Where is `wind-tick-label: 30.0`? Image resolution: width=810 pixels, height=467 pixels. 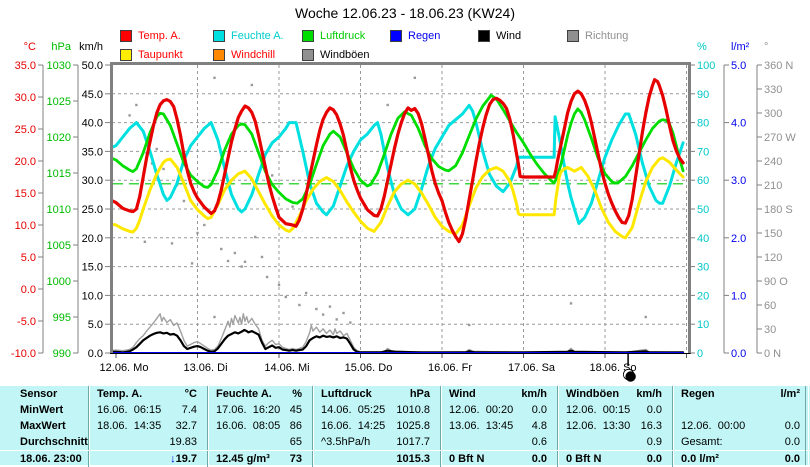
wind-tick-label: 30.0 is located at coordinates (92, 181).